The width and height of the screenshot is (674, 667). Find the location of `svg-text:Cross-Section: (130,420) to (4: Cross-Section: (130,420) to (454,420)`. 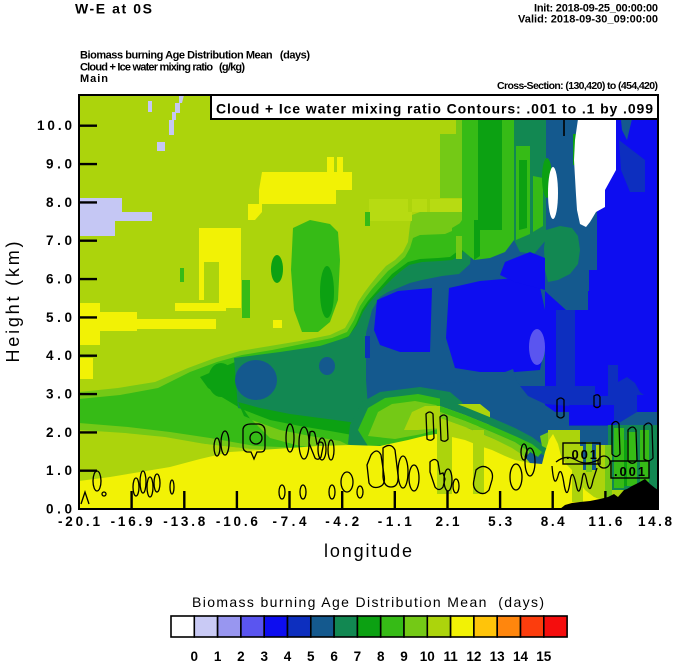

svg-text:Cross-Section: (130,420) to (4: Cross-Section: (130,420) to (454,420) is located at coordinates (577, 86).